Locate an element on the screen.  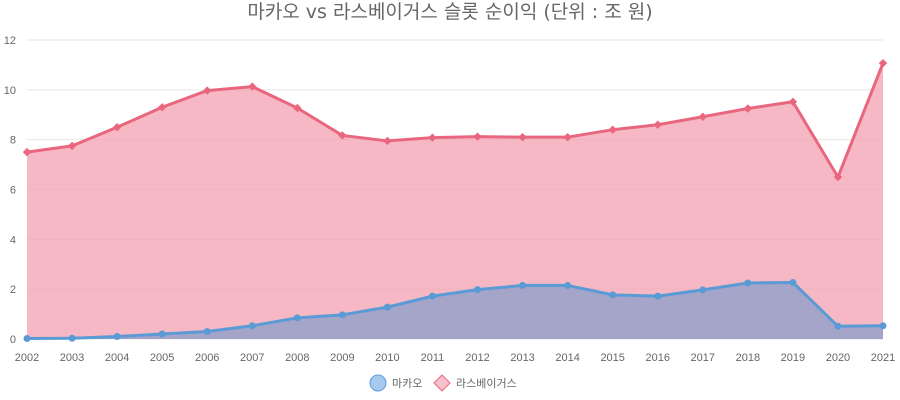
x-tick-label: 2021 is located at coordinates (883, 358).